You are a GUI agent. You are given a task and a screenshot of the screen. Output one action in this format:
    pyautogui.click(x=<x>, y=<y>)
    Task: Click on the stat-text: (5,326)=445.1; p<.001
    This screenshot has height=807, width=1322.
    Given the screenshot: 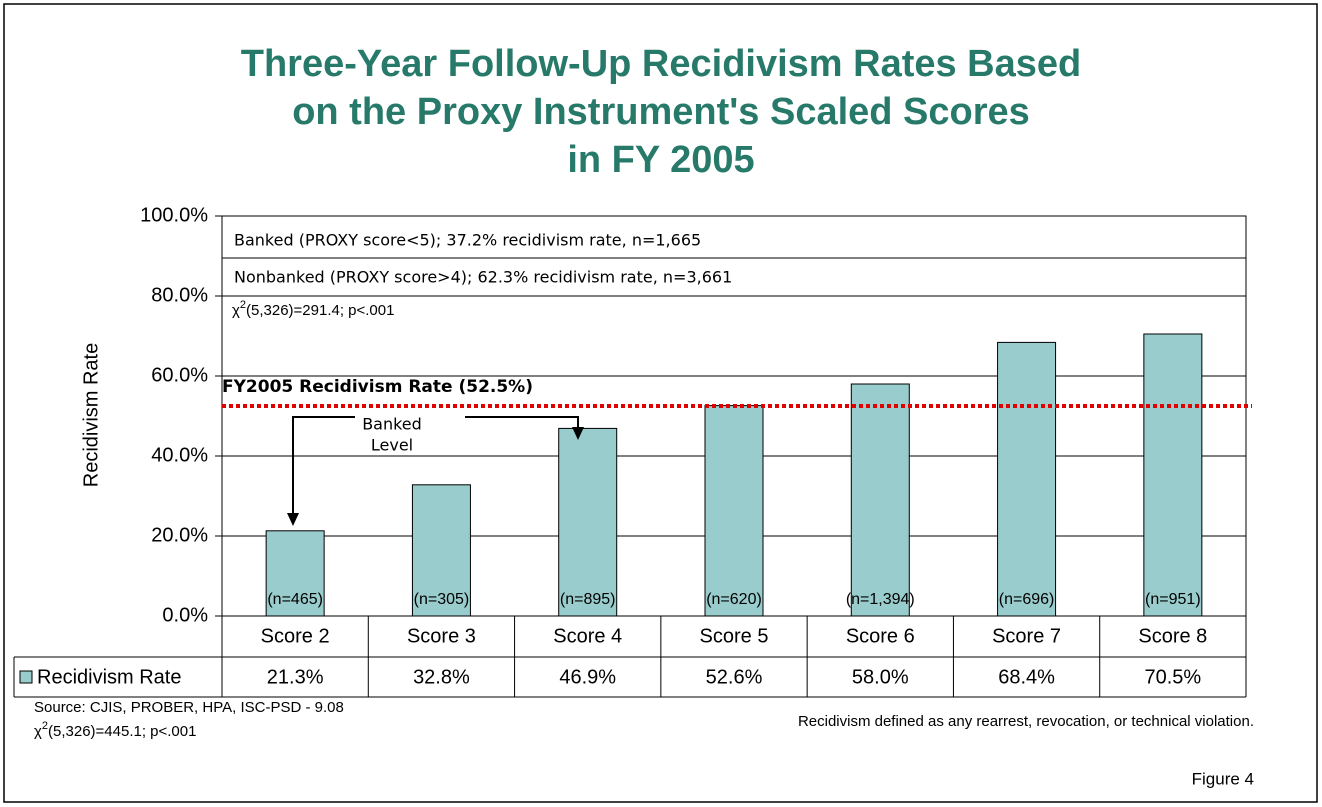 What is the action you would take?
    pyautogui.click(x=122, y=731)
    